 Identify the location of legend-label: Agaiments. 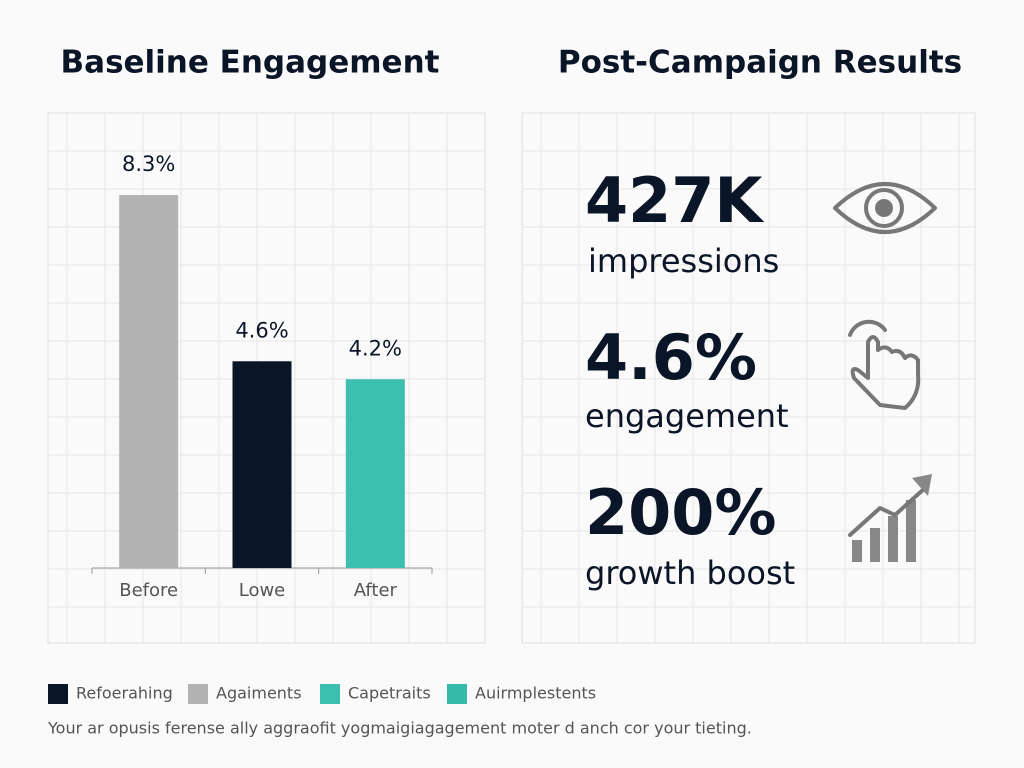
(259, 693).